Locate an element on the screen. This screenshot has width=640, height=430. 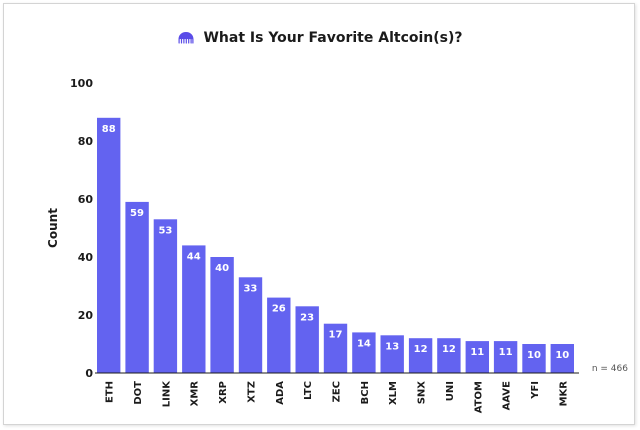
x-tick-label: ZEC is located at coordinates (337, 391).